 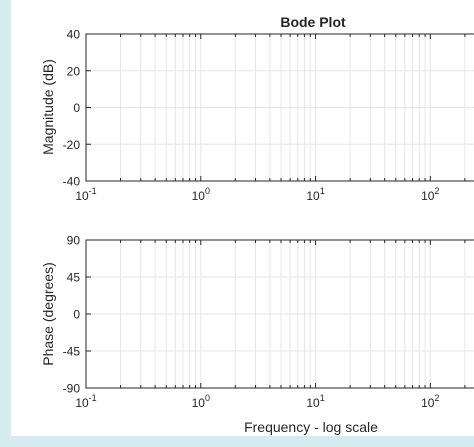 I want to click on y-tick-label: 40, so click(x=74, y=35).